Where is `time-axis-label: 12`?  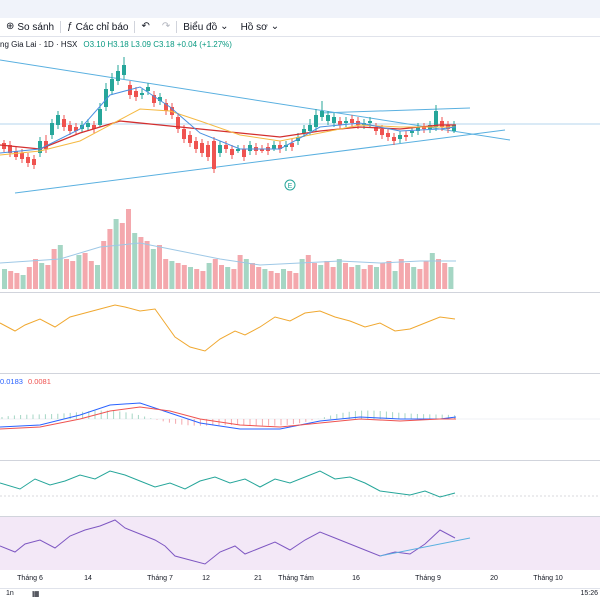
time-axis-label: 12 is located at coordinates (206, 578).